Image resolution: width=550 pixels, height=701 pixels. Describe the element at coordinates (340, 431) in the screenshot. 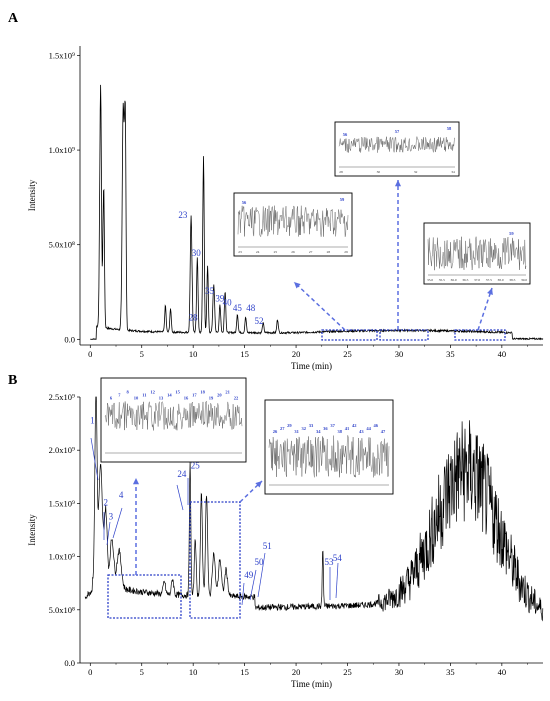

I see `panel-b-inset-2-peak-label: 38` at that location.